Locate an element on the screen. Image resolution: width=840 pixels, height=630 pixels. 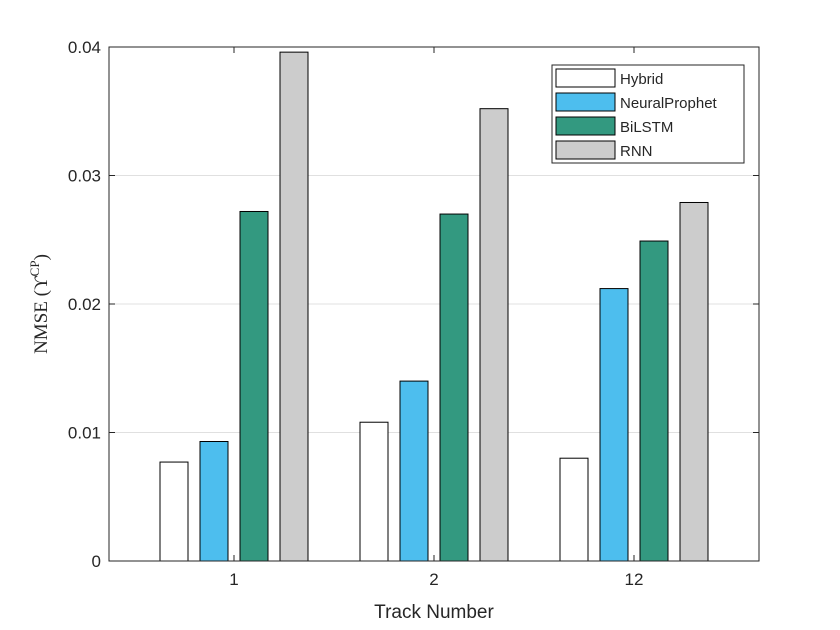
legend-label: RNN is located at coordinates (636, 151).